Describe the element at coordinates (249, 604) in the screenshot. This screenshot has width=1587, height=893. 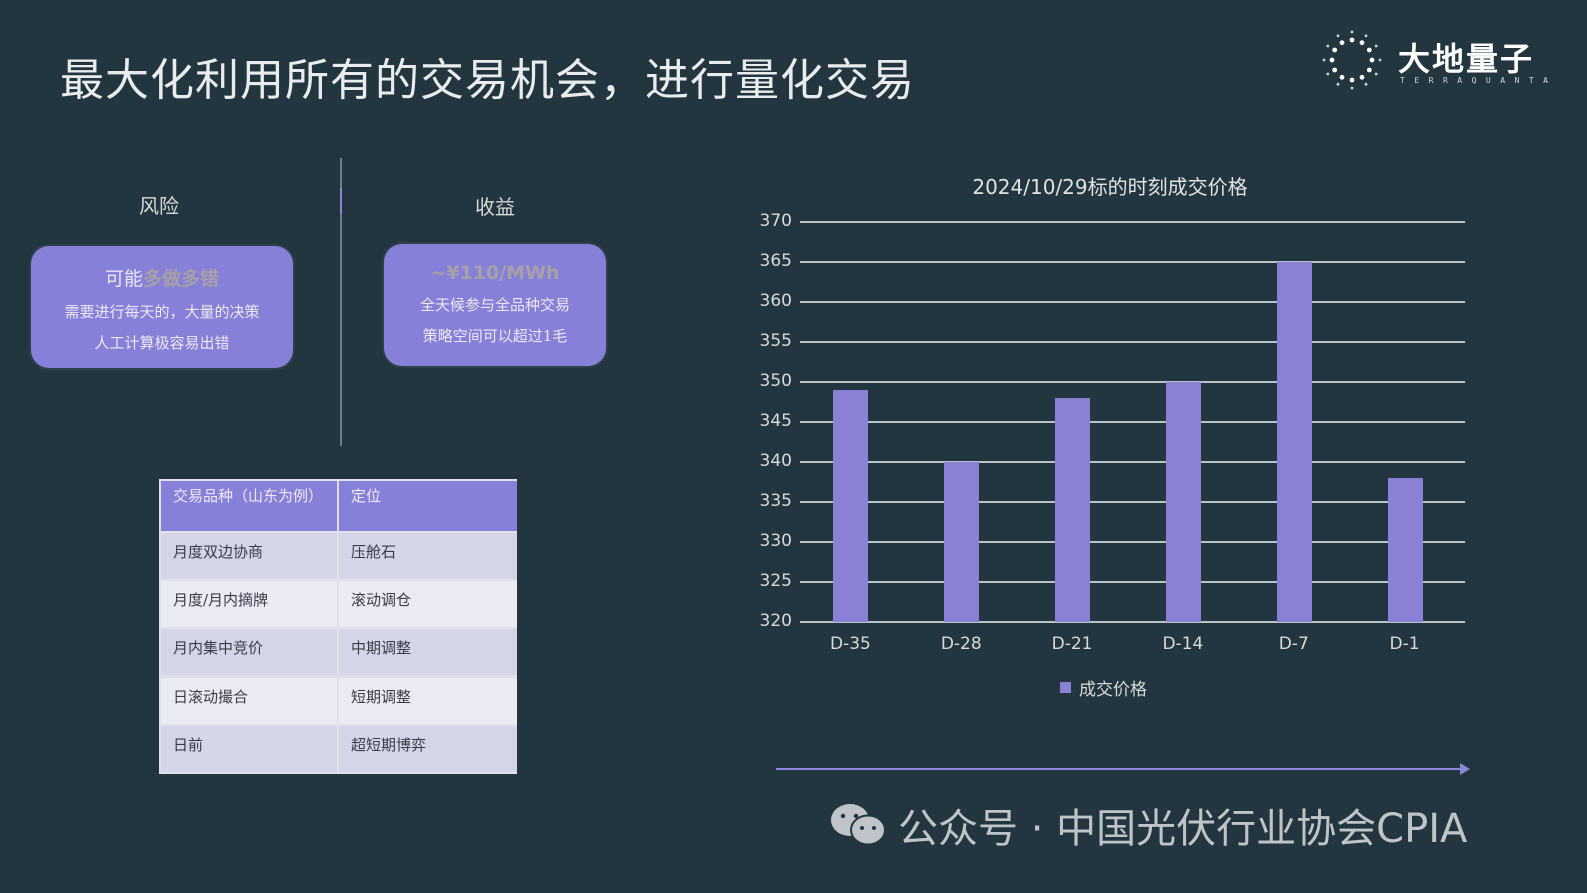
I see `table-cell: 月度/月内摘牌` at that location.